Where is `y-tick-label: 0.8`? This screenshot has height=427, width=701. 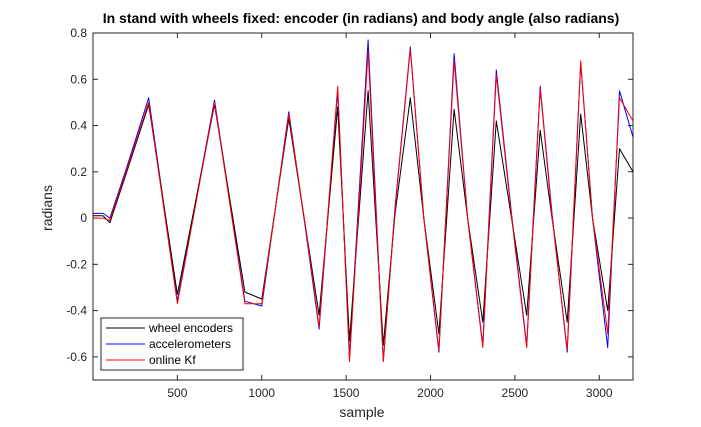 y-tick-label: 0.8 is located at coordinates (78, 33).